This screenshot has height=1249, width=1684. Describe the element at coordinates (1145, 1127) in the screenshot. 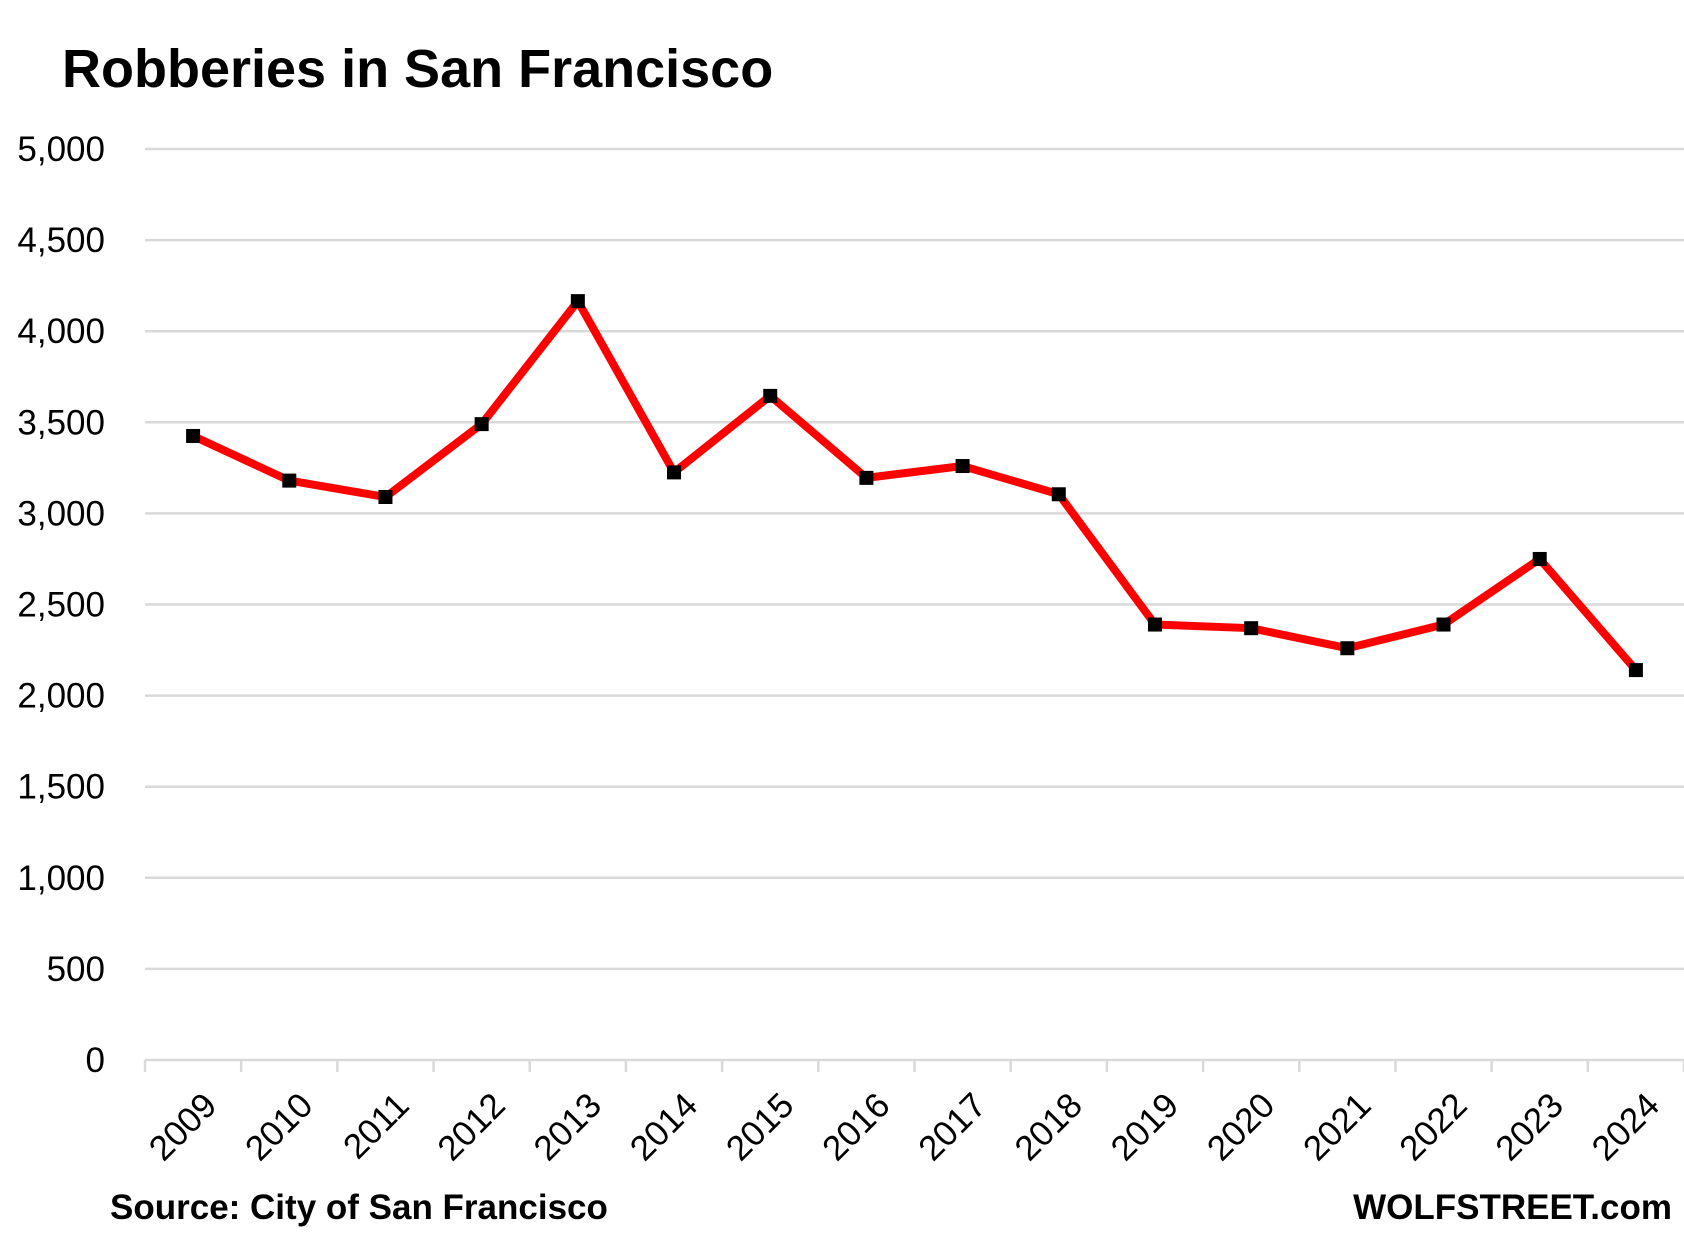

I see `x-tick-label: 2019` at that location.